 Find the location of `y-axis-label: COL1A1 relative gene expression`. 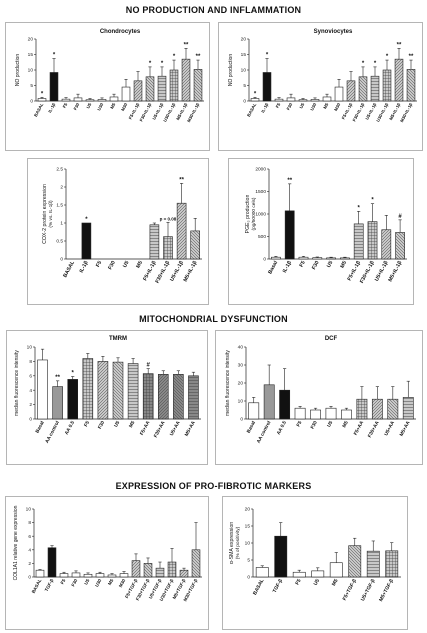

y-axis-label: COL1A1 relative gene expression is located at coordinates (16, 542).